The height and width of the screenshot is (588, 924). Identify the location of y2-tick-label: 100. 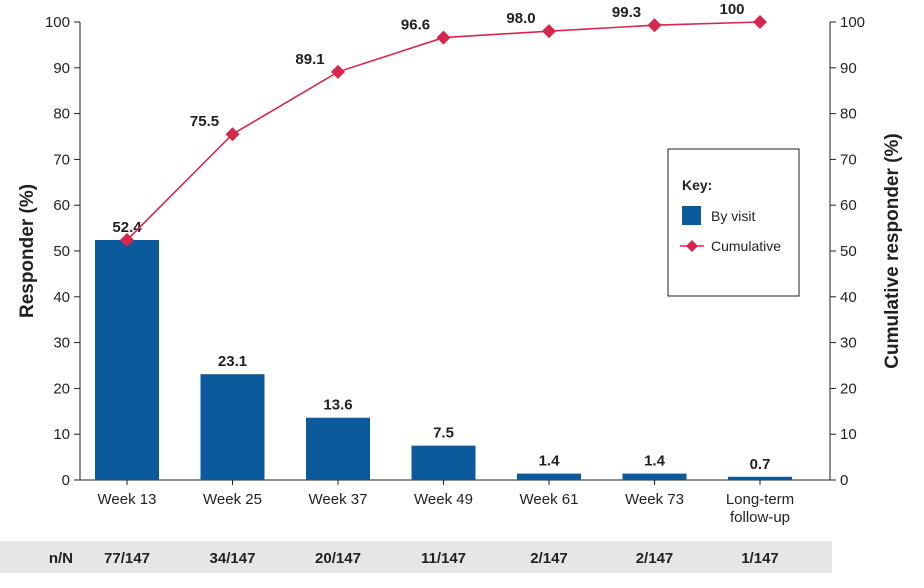
(852, 22).